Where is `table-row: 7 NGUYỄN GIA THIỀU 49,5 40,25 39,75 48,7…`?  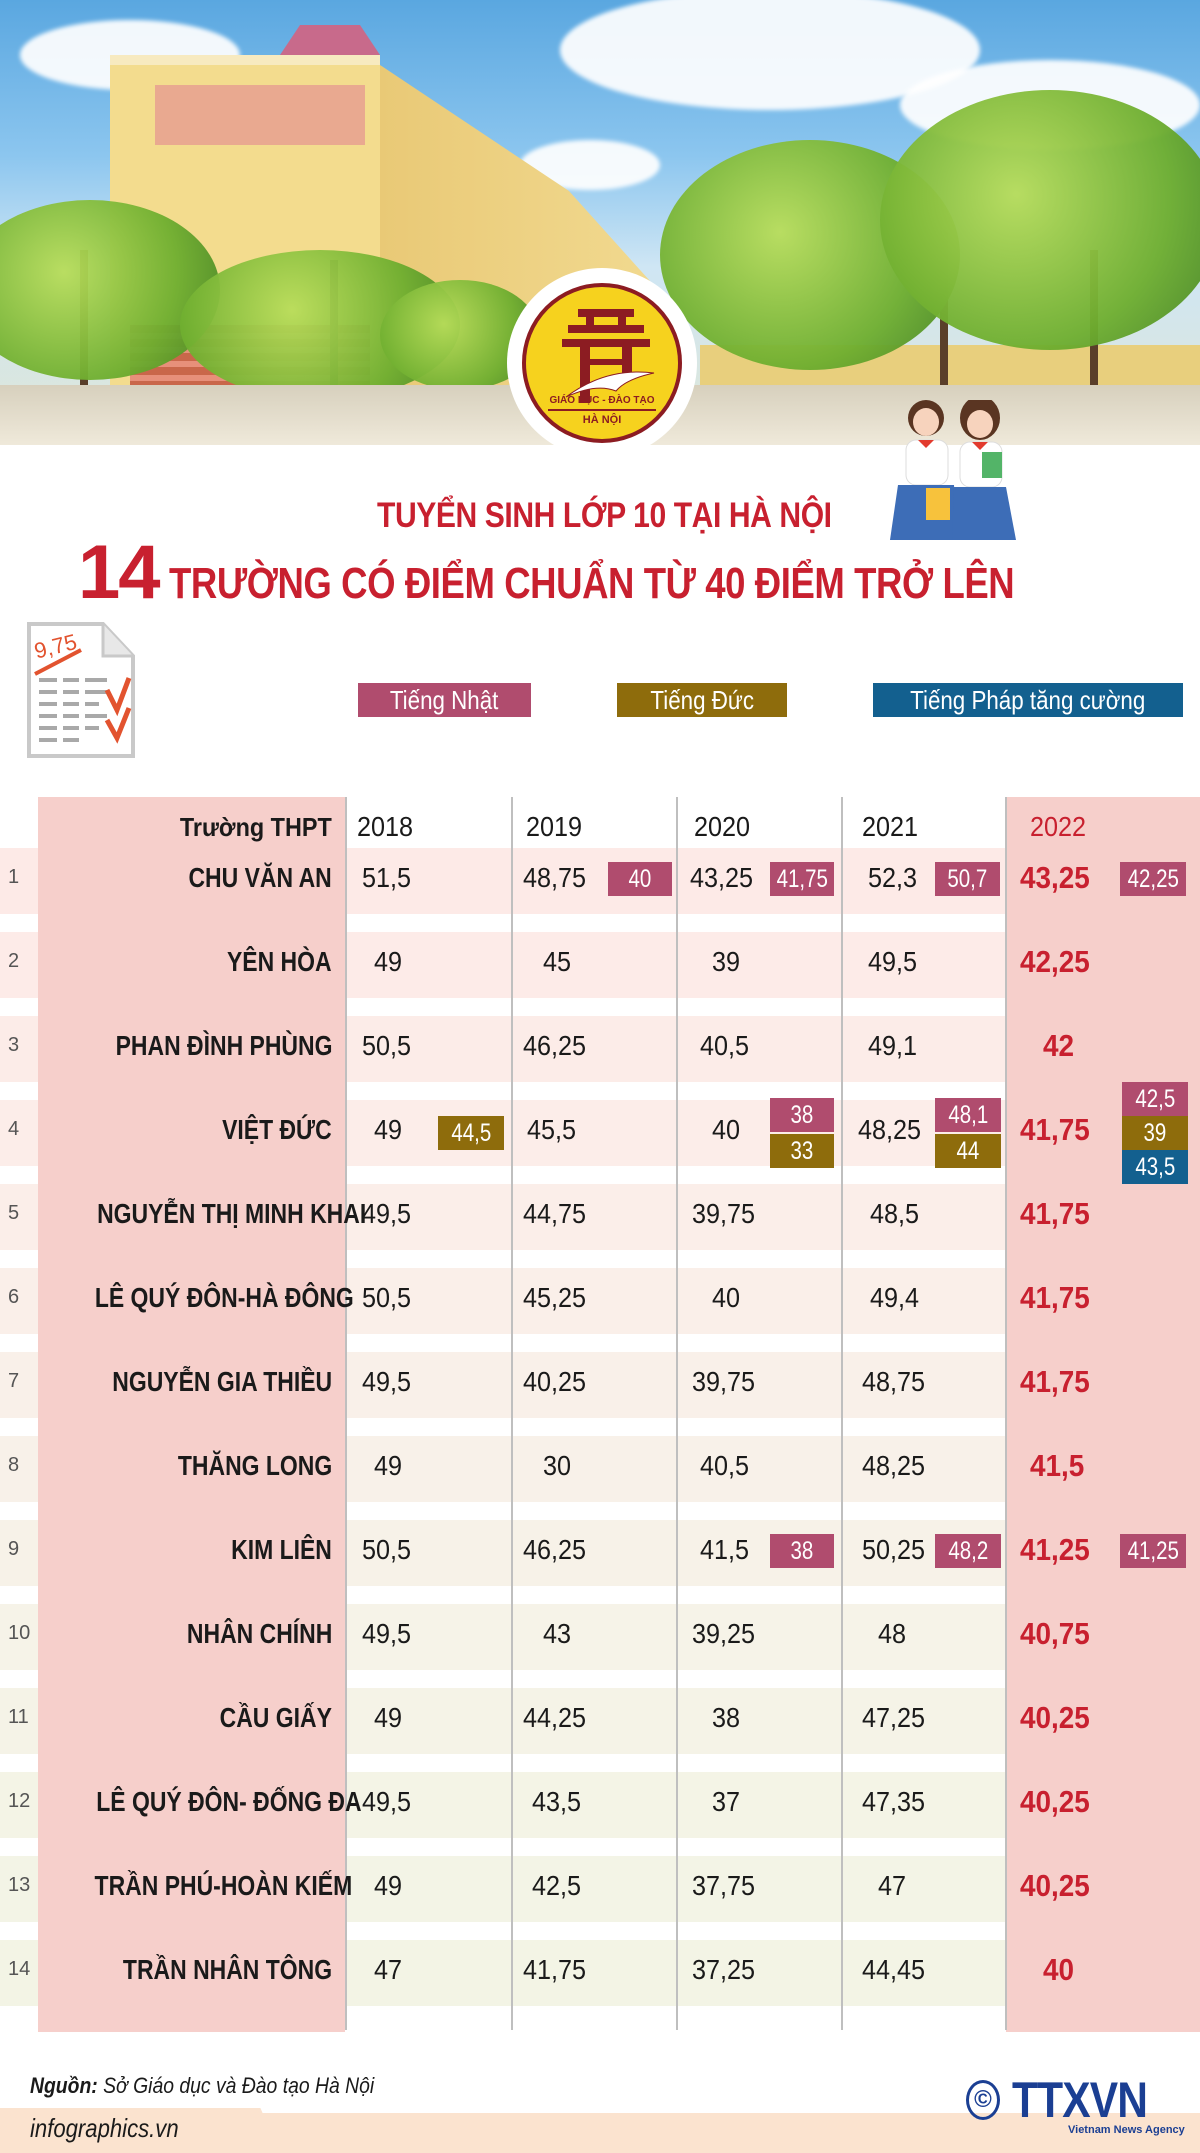
table-row: 7 NGUYỄN GIA THIỀU 49,5 40,25 39,75 48,7… is located at coordinates (600, 1385).